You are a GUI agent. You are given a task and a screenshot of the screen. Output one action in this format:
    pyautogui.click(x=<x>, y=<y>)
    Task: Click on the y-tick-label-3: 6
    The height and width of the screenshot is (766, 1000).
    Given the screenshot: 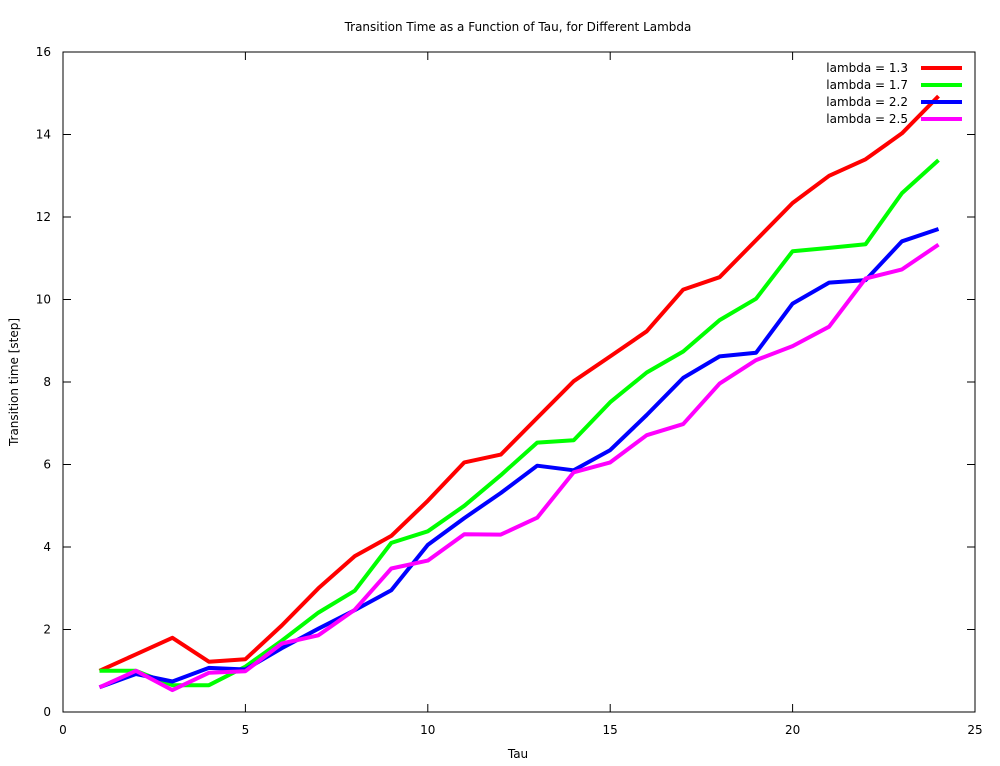 What is the action you would take?
    pyautogui.click(x=47, y=465)
    